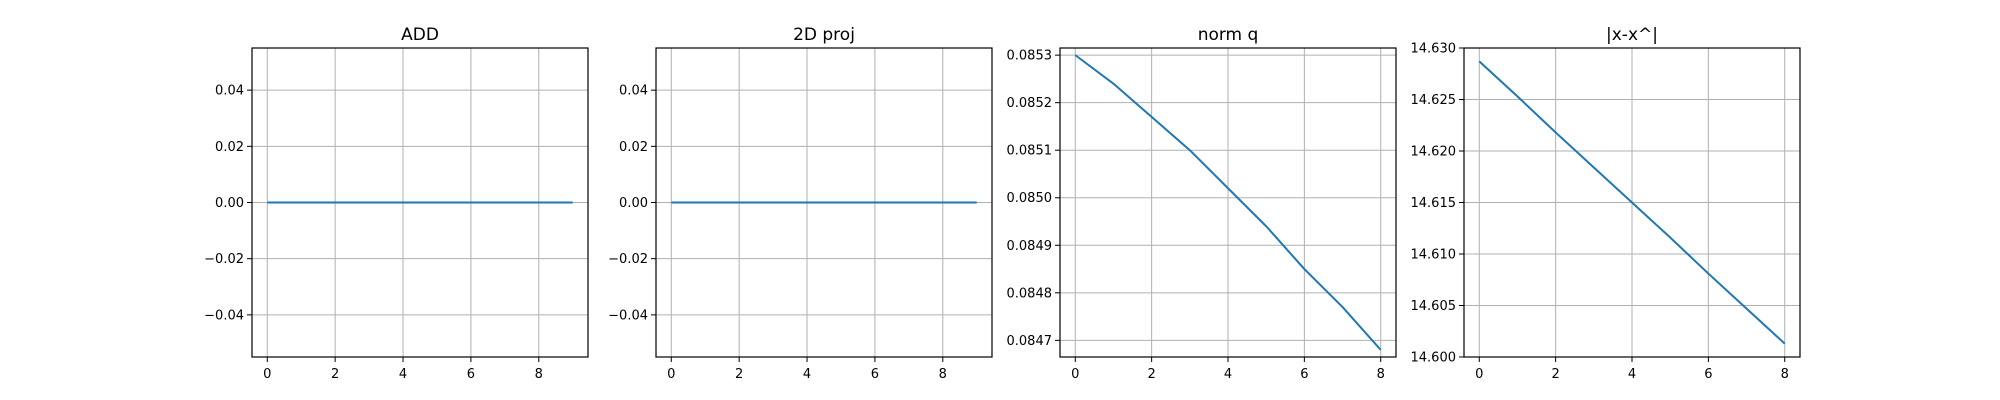 Image resolution: width=2000 pixels, height=400 pixels. I want to click on y-tick-label: 0.0851, so click(1030, 151).